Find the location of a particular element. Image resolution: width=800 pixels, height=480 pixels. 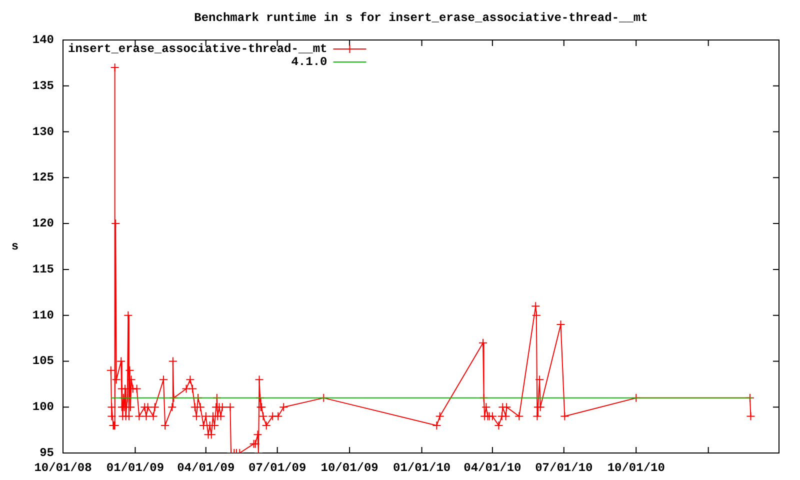

y-tick-label: 125 is located at coordinates (43, 177).